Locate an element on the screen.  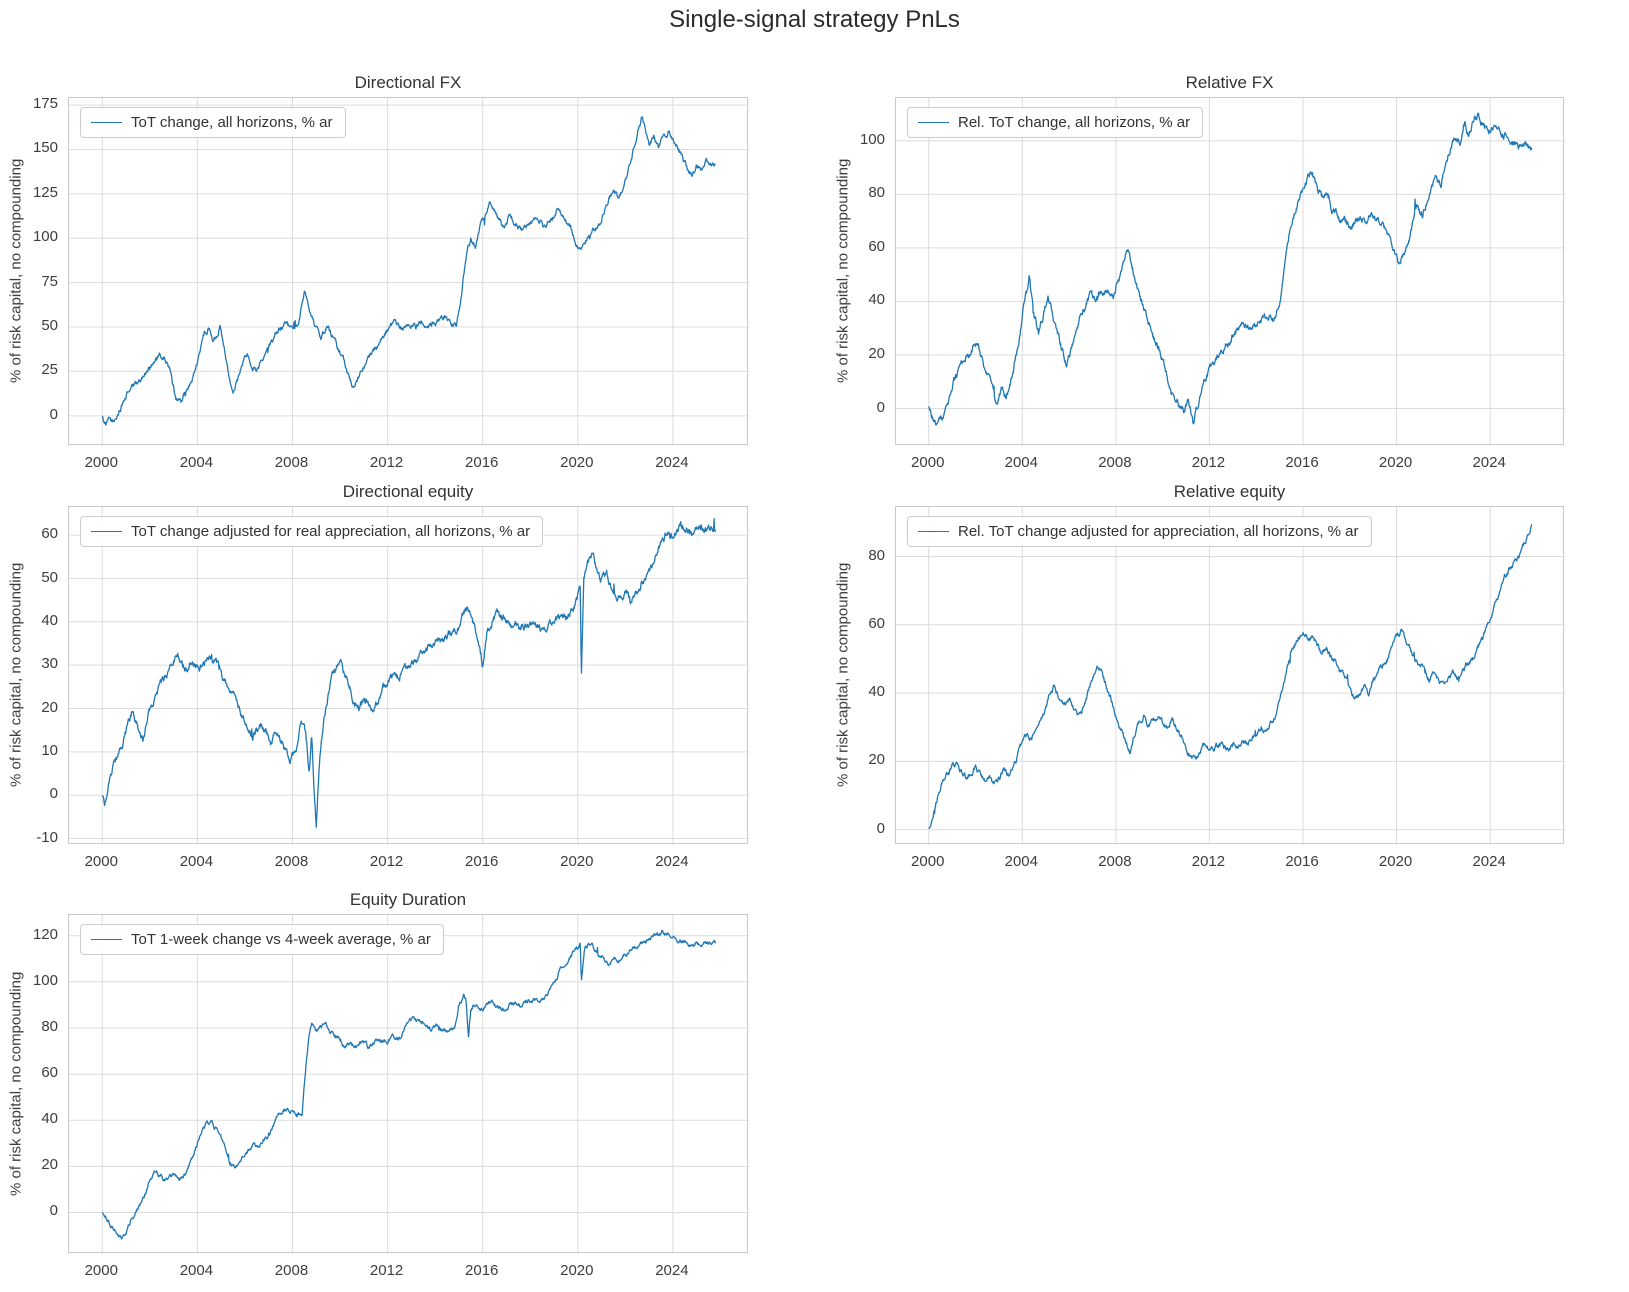
legend: Rel. ToT change, all horizons, % ar is located at coordinates (1055, 122).